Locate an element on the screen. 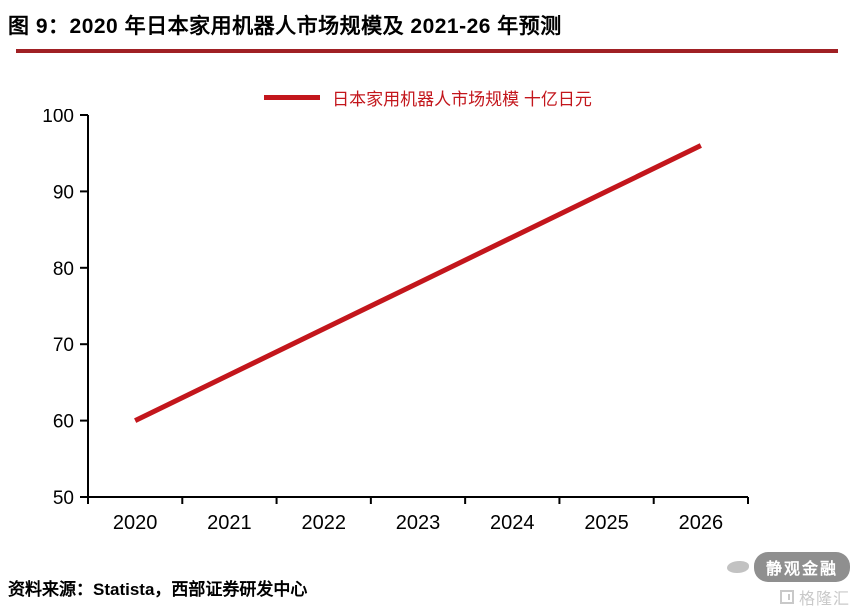 The width and height of the screenshot is (856, 613). watermark: 静观金融 格隆汇 is located at coordinates (788, 580).